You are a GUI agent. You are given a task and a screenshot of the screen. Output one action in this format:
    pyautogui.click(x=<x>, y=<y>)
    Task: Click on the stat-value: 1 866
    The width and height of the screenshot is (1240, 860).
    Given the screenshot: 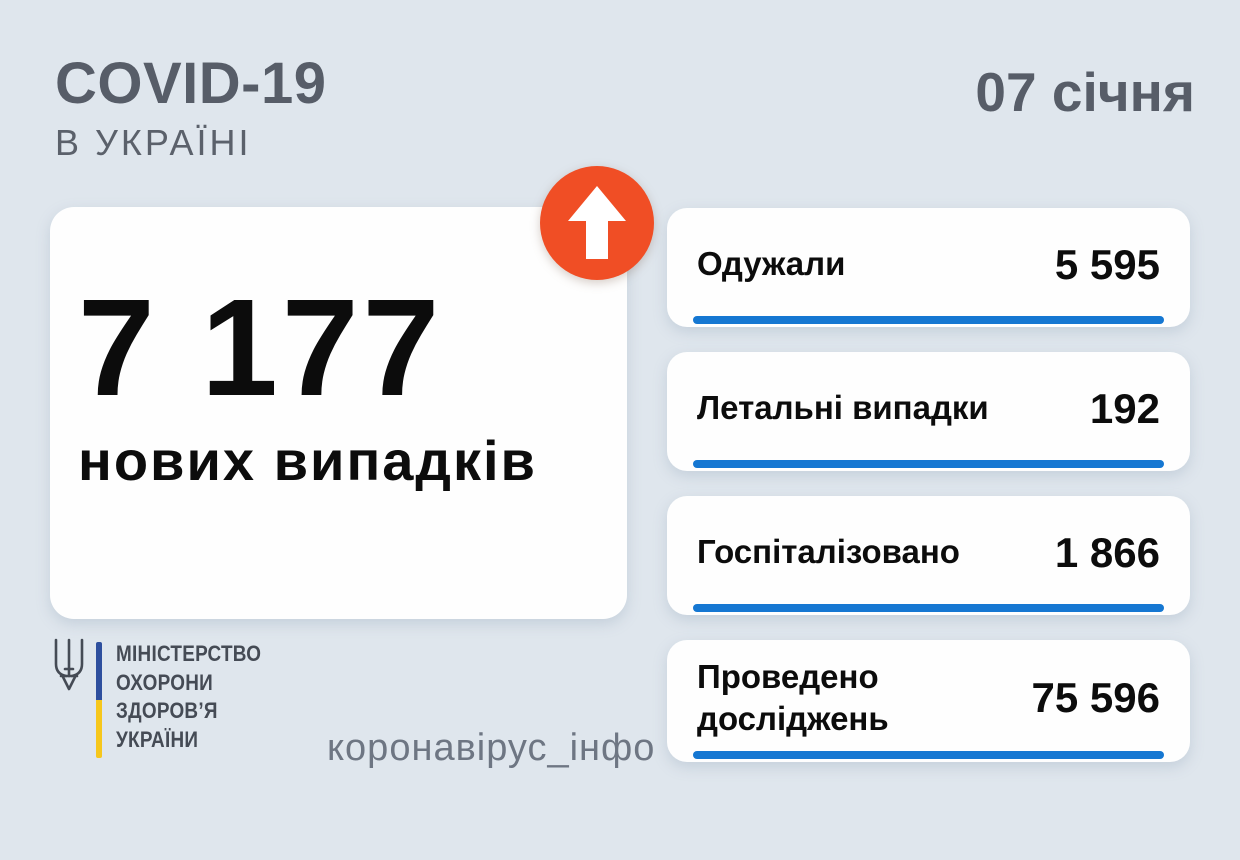 What is the action you would take?
    pyautogui.click(x=1107, y=552)
    